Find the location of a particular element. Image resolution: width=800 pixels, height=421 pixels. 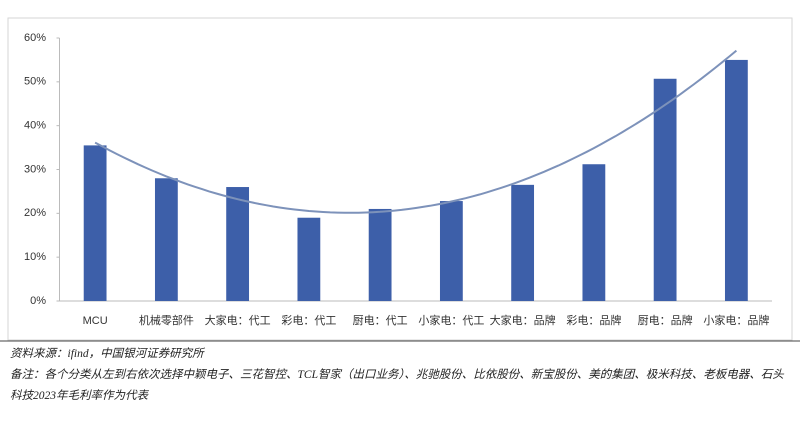

y-tick-label: 10% is located at coordinates (35, 257).